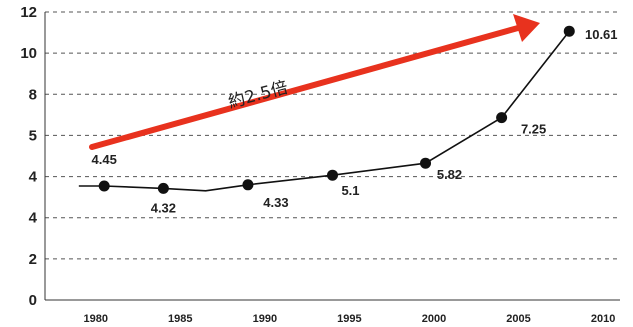  I want to click on data-label: 4.32, so click(163, 207).